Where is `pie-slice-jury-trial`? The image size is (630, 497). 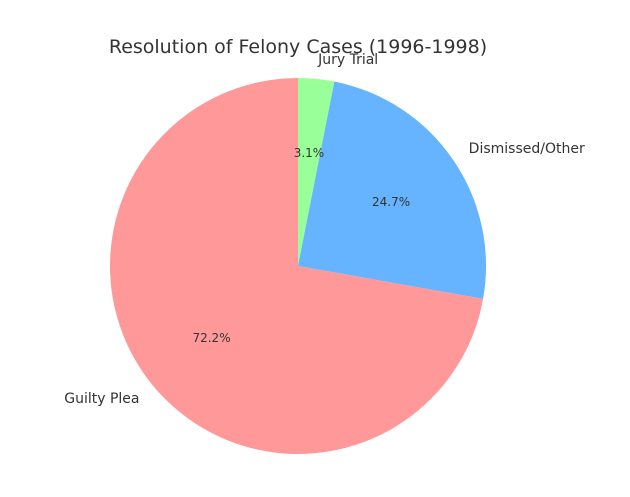 pie-slice-jury-trial is located at coordinates (316, 172).